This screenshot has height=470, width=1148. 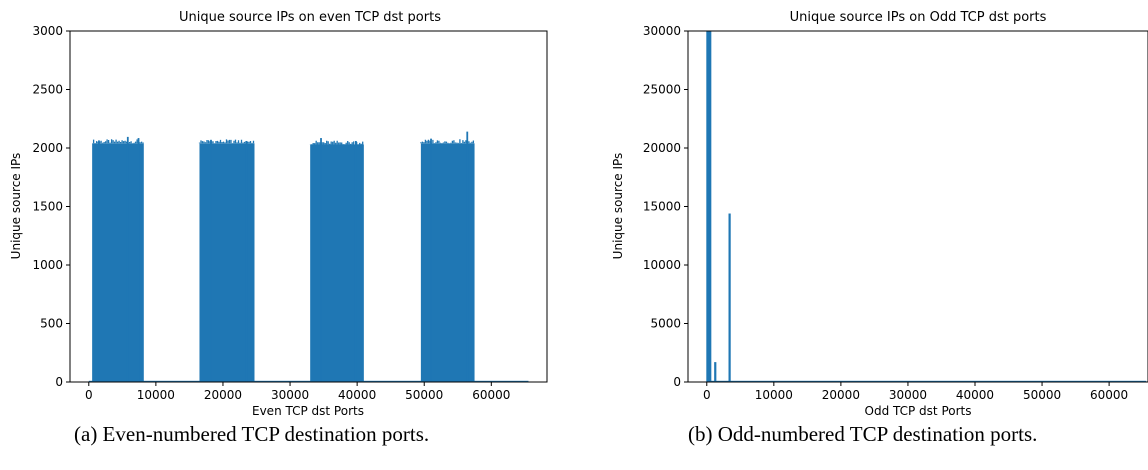 I want to click on chart-b-x-tick-label: 60000, so click(x=1109, y=395).